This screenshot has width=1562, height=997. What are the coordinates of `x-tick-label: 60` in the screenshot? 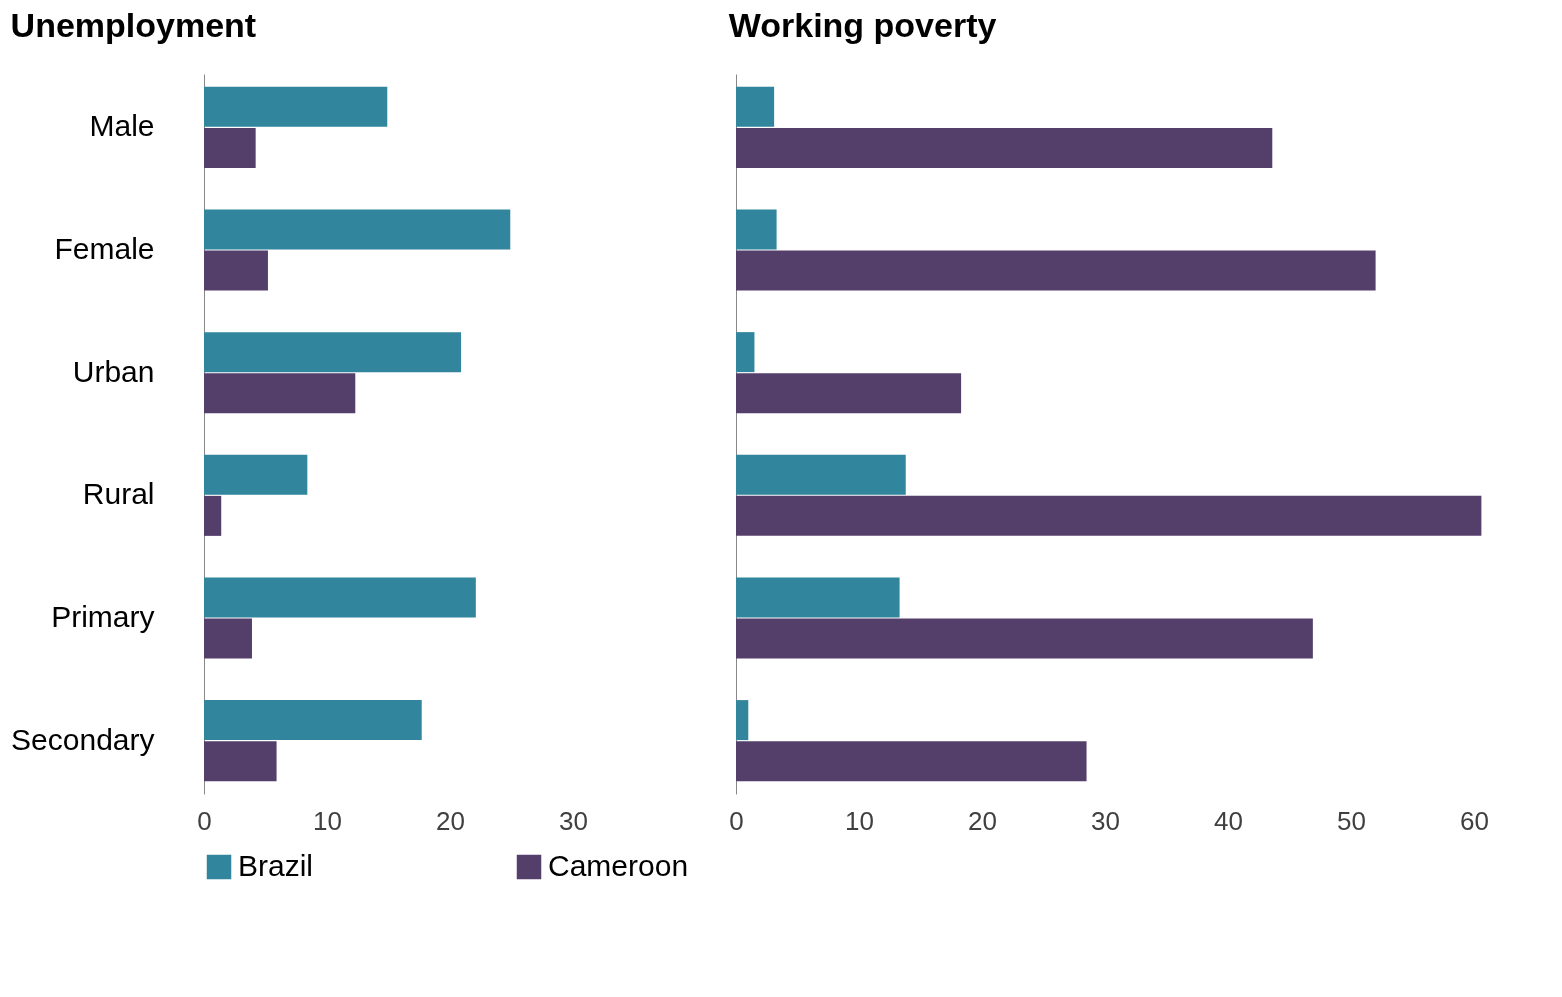 It's located at (1474, 820).